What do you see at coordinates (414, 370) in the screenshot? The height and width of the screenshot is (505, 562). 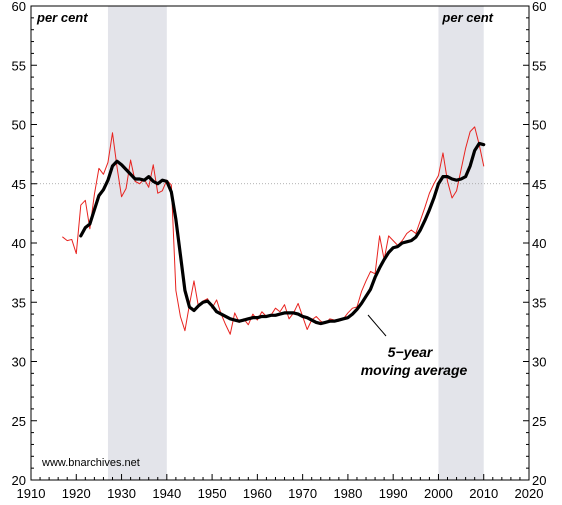 I see `annotation-line-2: moving average` at bounding box center [414, 370].